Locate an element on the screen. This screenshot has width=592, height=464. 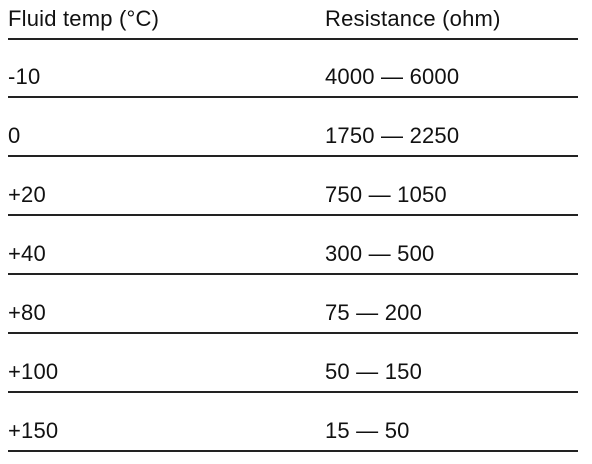
table-cell: 4000 — 6000 is located at coordinates (392, 76).